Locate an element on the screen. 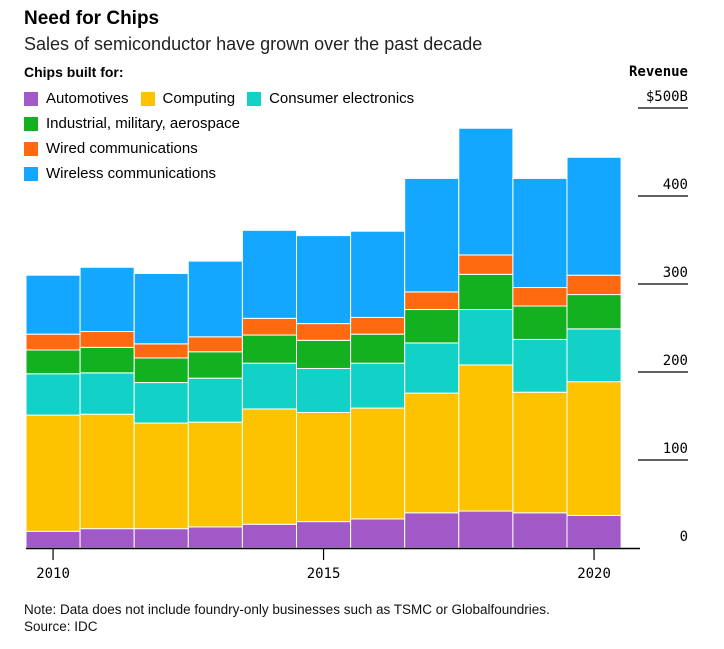  bar-segment-wired-communications-2012 is located at coordinates (161, 351).